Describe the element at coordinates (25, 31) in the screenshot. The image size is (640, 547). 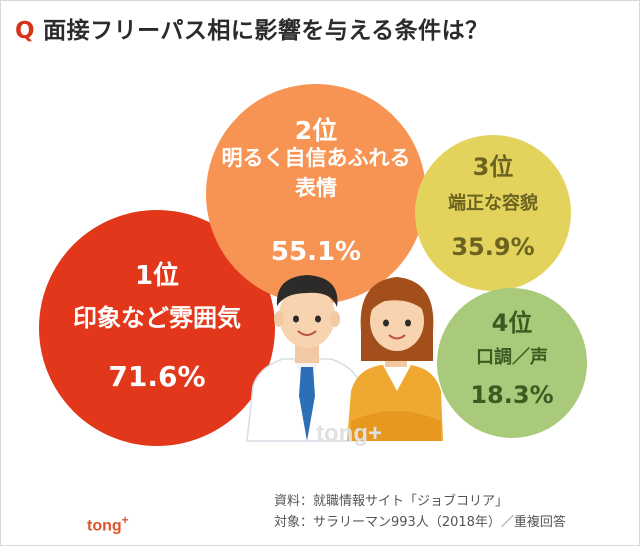
I see `q-mark: Q` at that location.